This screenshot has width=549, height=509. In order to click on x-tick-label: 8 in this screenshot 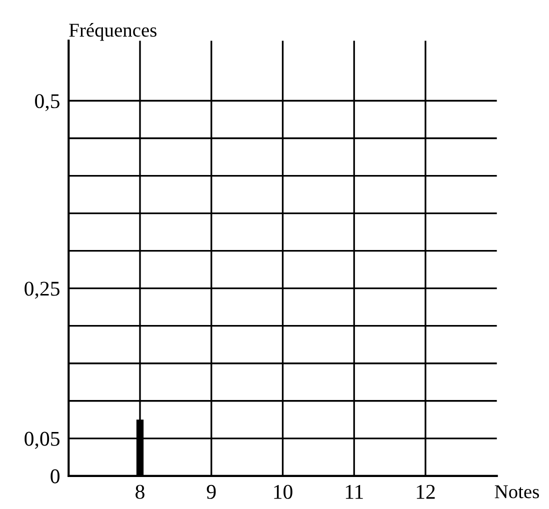, I will do `click(140, 491)`.